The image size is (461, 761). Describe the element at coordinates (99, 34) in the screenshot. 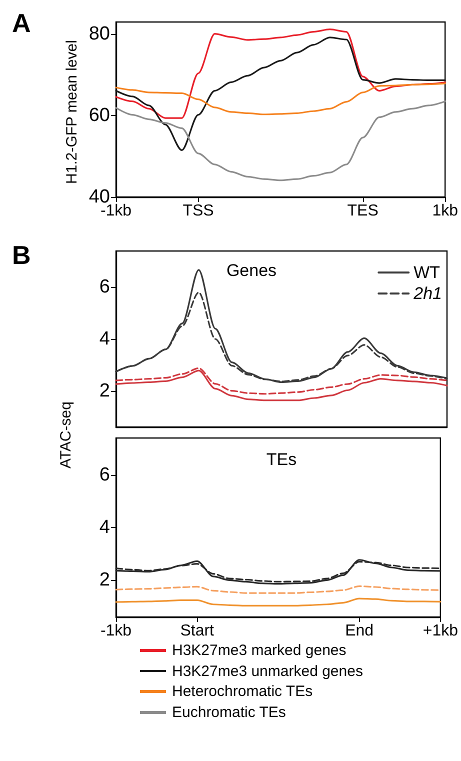

I see `y-tick-label: 80` at that location.